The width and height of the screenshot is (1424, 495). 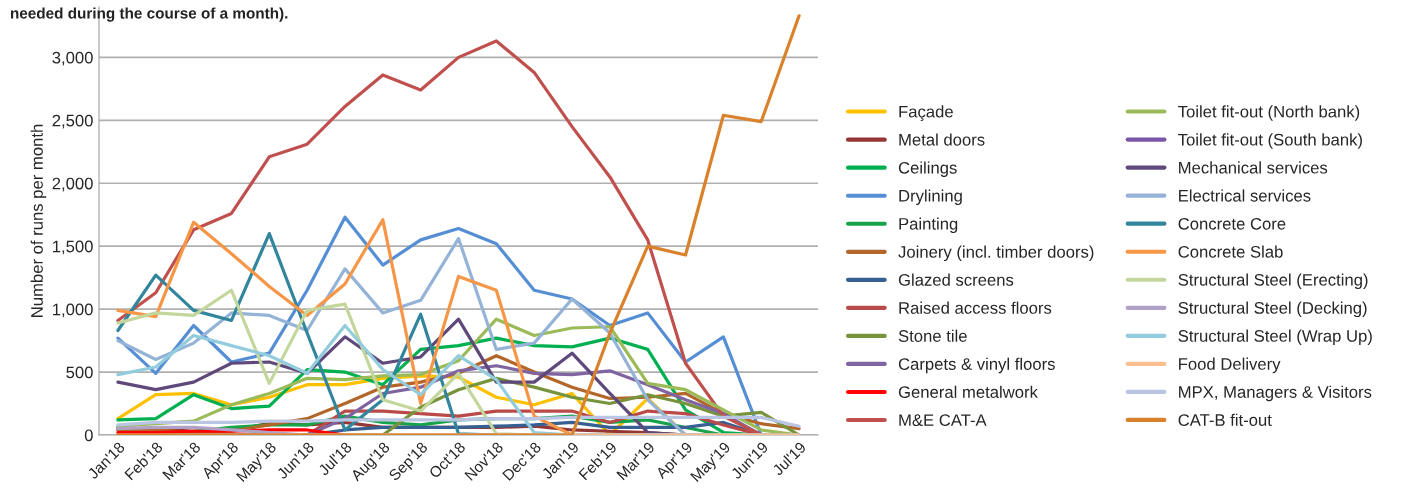 What do you see at coordinates (1225, 419) in the screenshot?
I see `legend-label: CAT-B fit-out` at bounding box center [1225, 419].